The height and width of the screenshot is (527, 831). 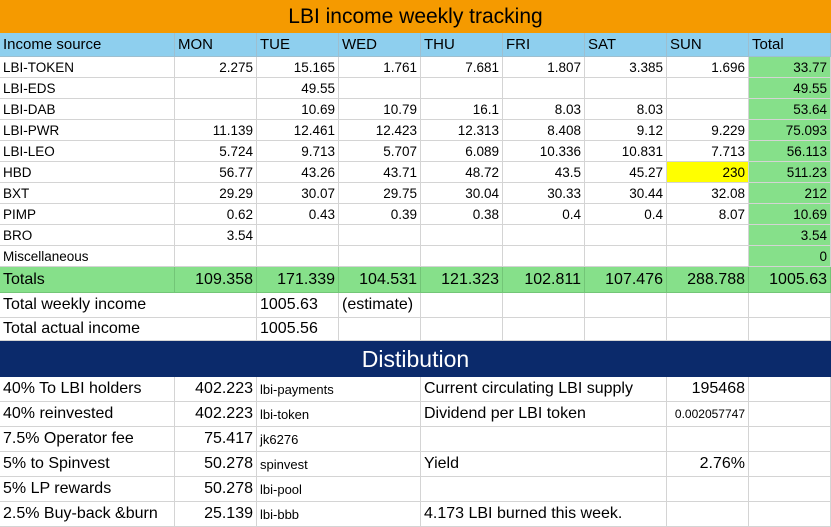 What do you see at coordinates (339, 389) in the screenshot?
I see `distribution-account: lbi-payments` at bounding box center [339, 389].